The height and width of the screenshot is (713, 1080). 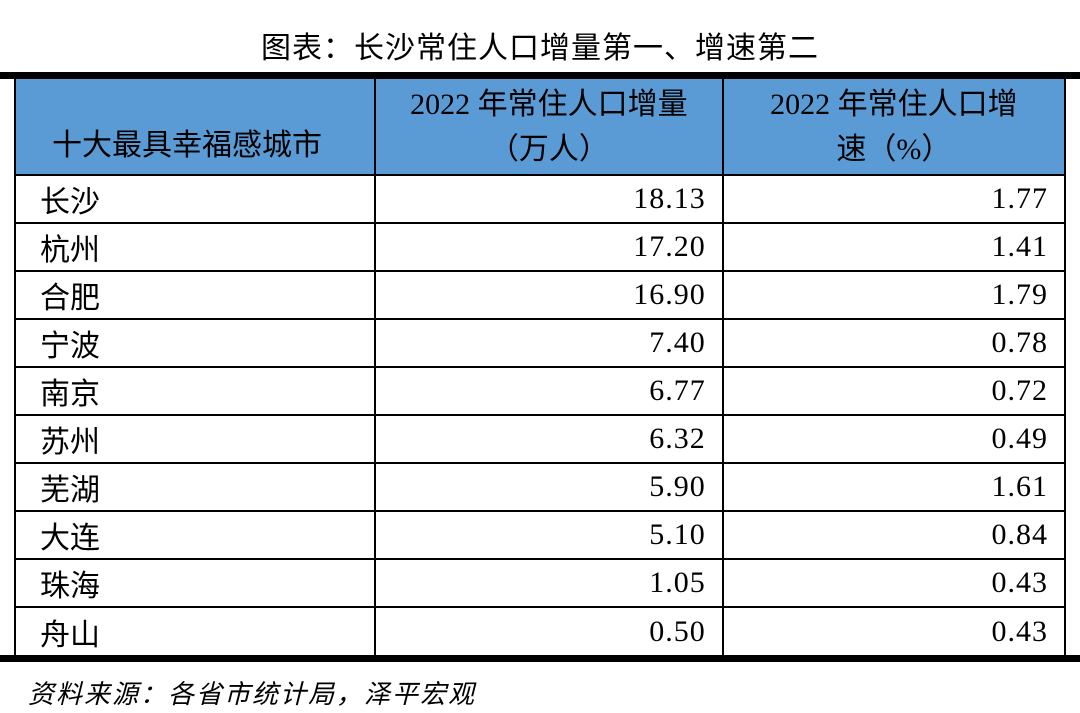 I want to click on table-row: 大连 5.10 0.84, so click(x=540, y=535).